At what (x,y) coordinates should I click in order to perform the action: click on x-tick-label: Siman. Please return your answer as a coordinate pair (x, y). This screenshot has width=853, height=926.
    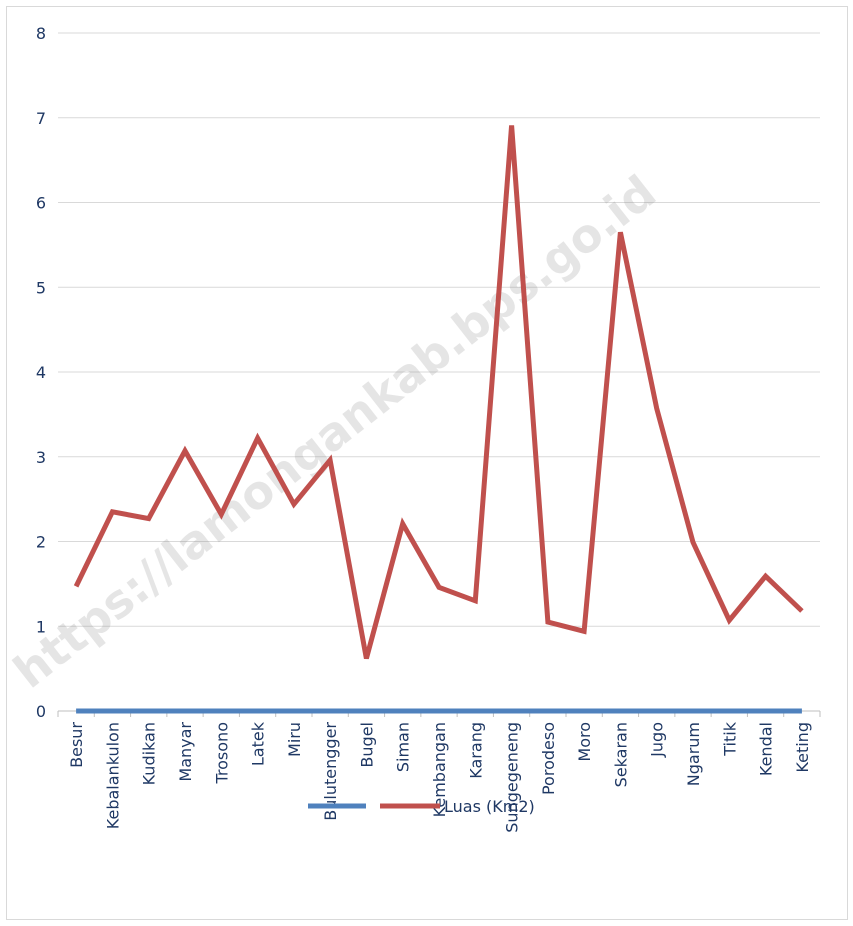
    Looking at the image, I should click on (403, 747).